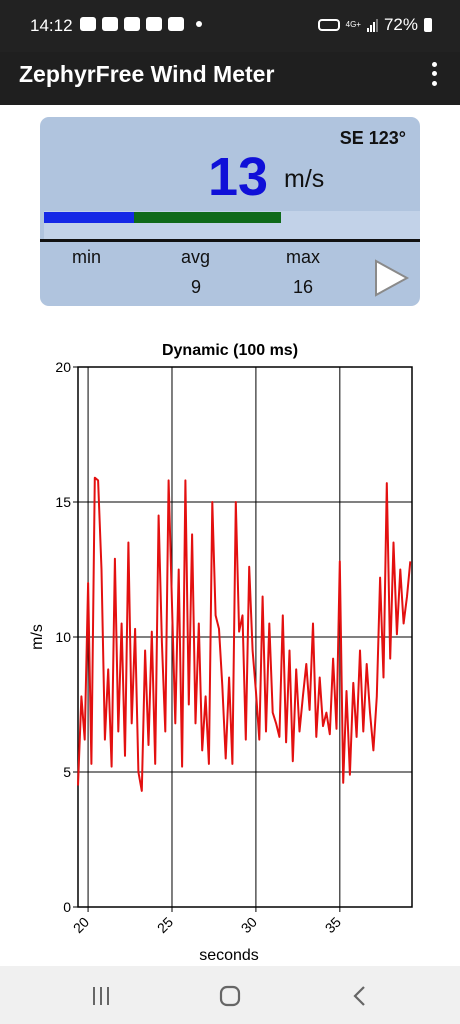 This screenshot has width=460, height=1024. Describe the element at coordinates (353, 24) in the screenshot. I see `network-4g-icon: 4G+` at that location.